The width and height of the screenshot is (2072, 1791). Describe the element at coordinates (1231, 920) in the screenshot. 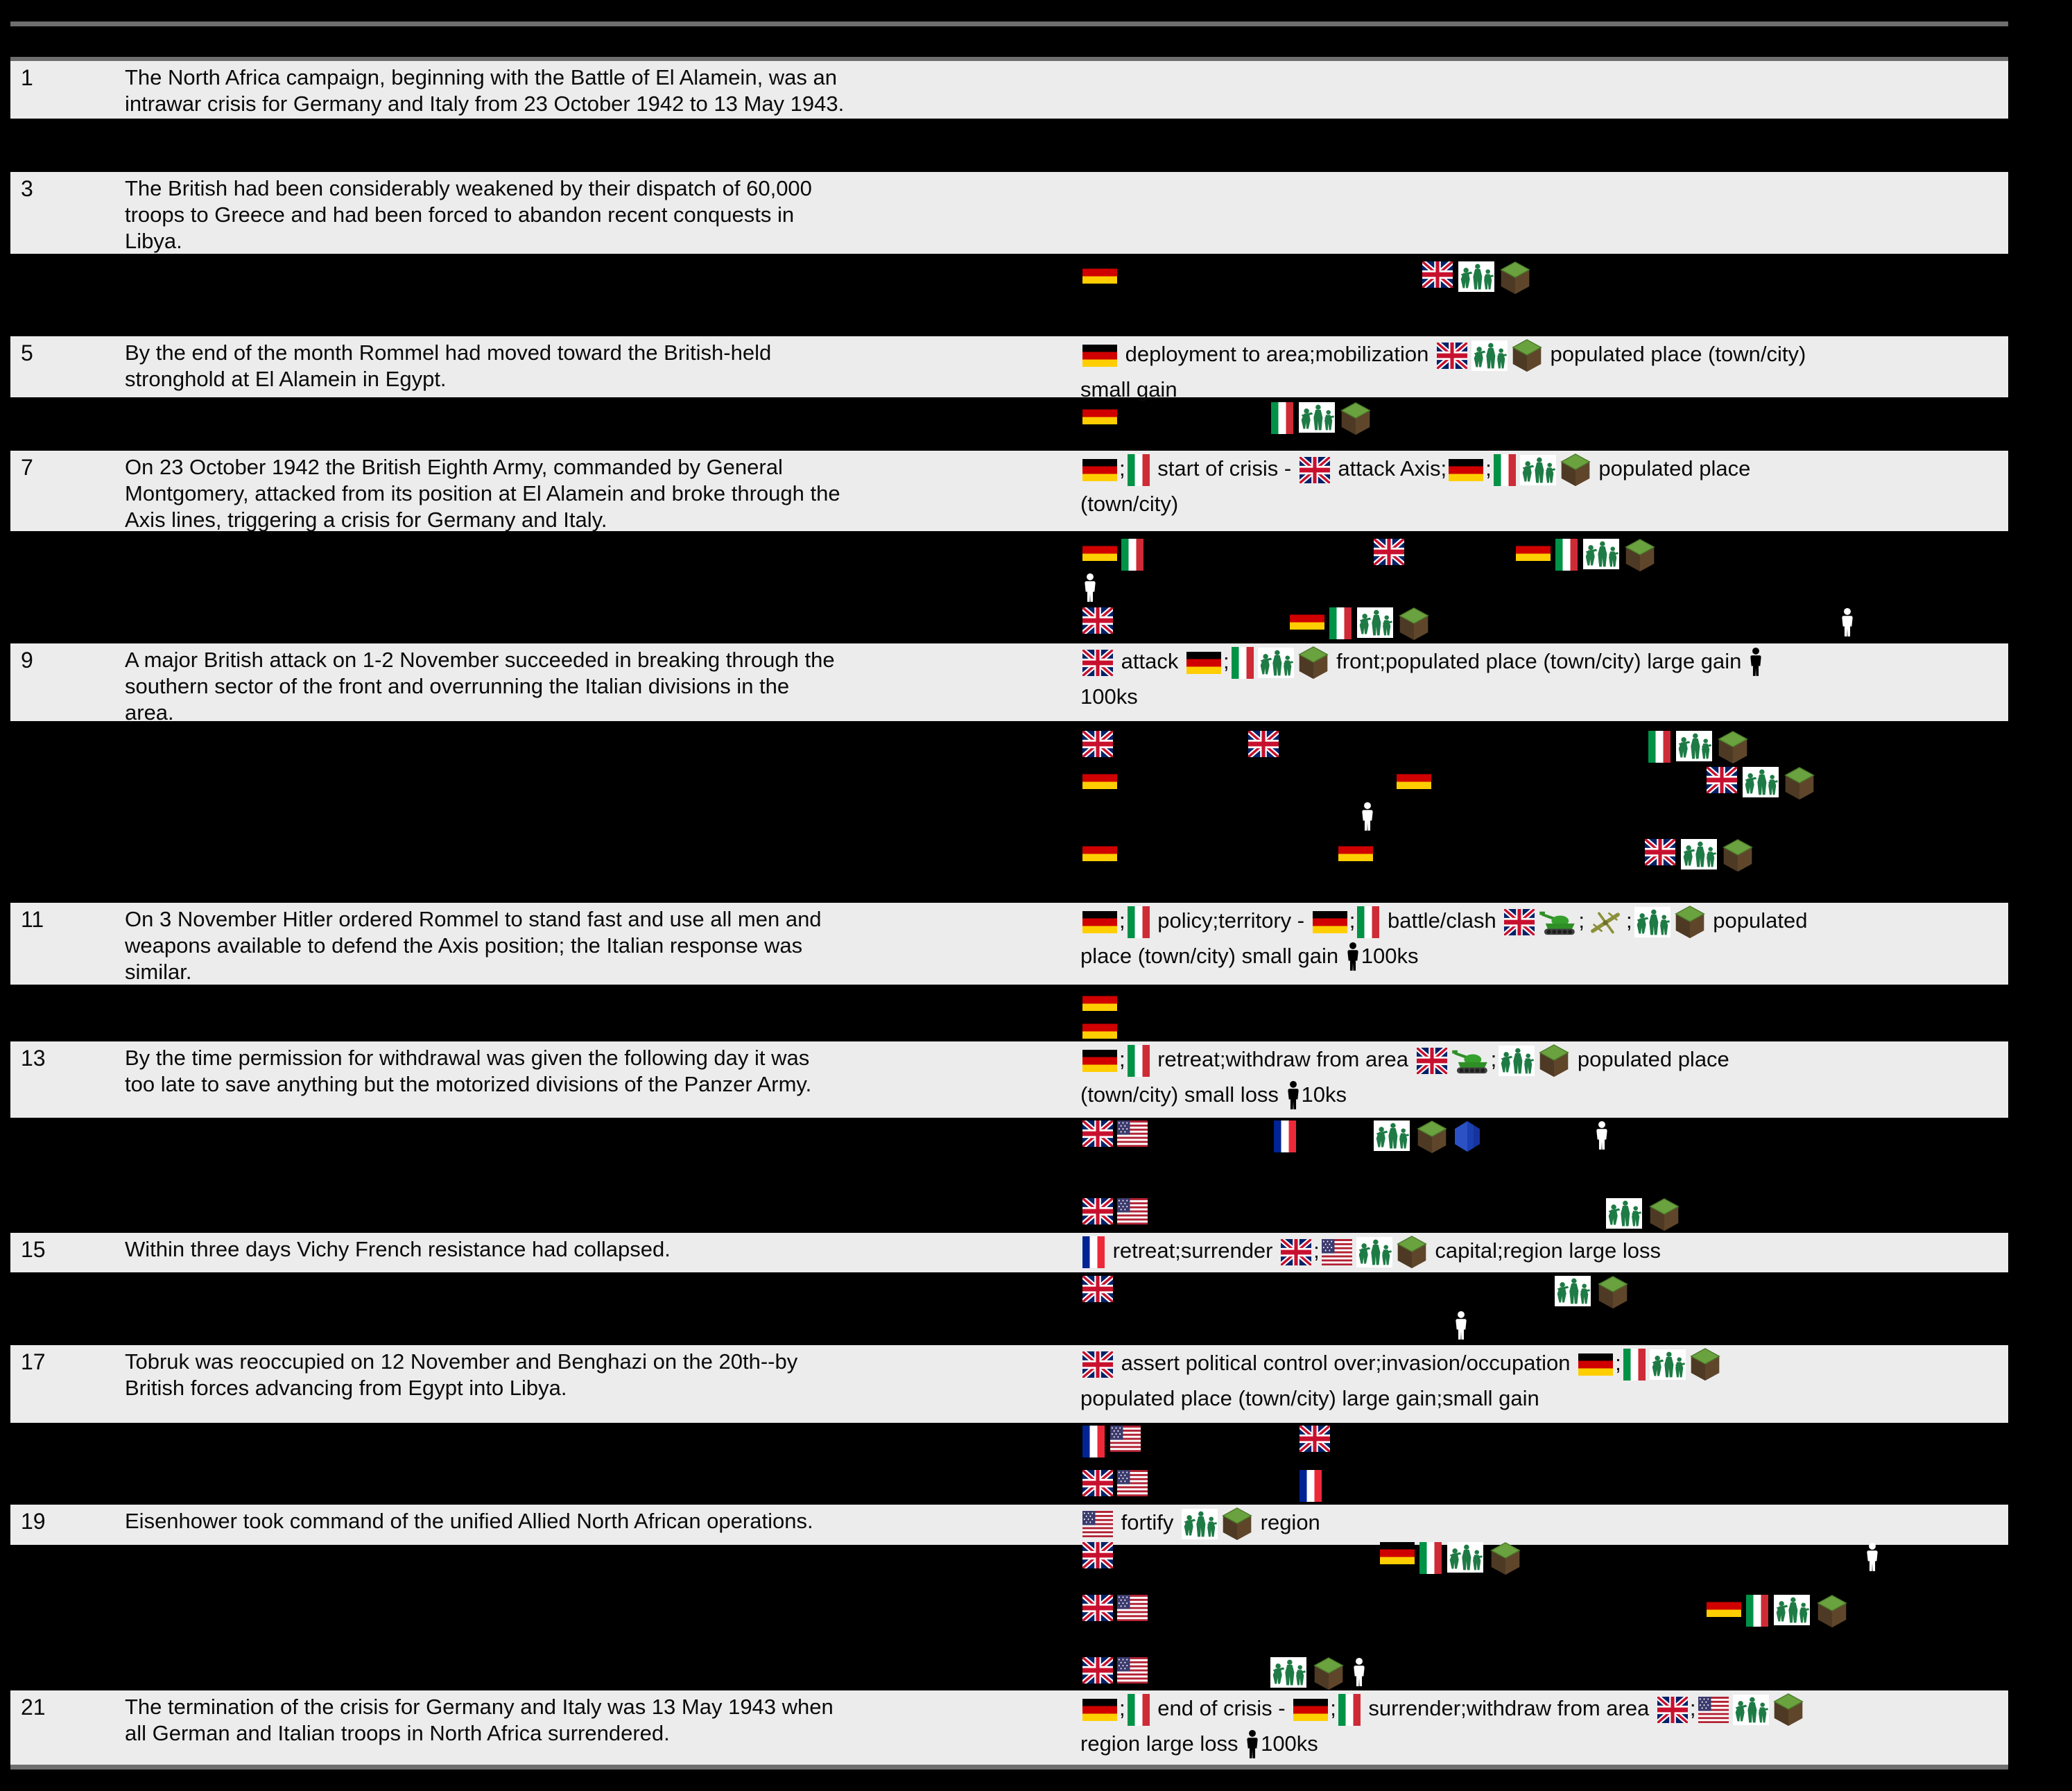

I see `annotation-text: policy;territory -` at that location.